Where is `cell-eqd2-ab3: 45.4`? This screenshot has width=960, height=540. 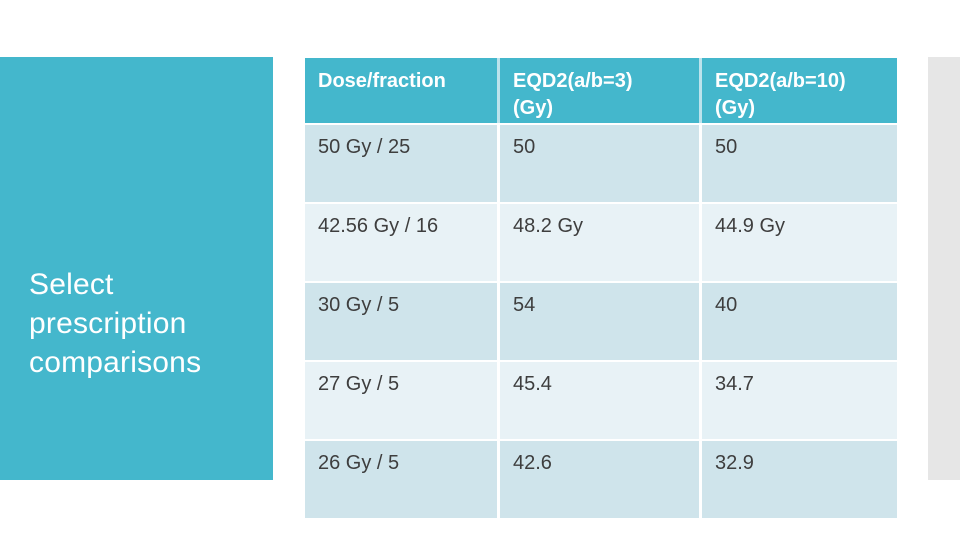 cell-eqd2-ab3: 45.4 is located at coordinates (599, 400).